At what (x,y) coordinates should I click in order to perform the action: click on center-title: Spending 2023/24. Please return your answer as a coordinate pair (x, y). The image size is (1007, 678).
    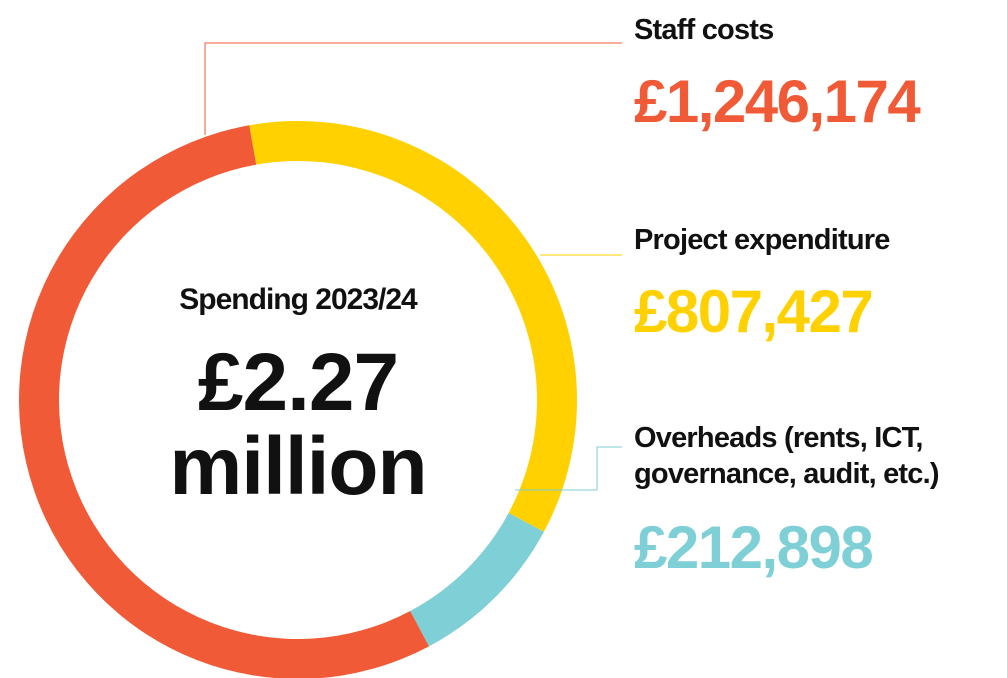
    Looking at the image, I should click on (298, 299).